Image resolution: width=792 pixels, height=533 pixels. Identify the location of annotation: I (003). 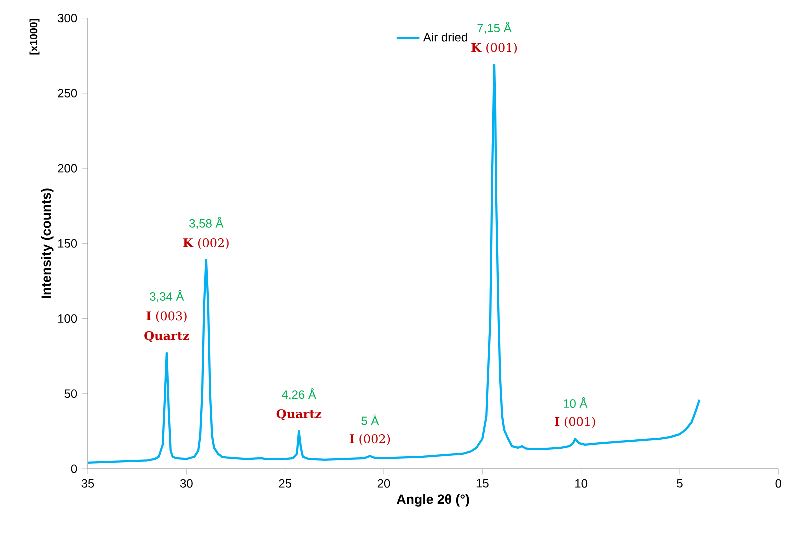
(166, 316).